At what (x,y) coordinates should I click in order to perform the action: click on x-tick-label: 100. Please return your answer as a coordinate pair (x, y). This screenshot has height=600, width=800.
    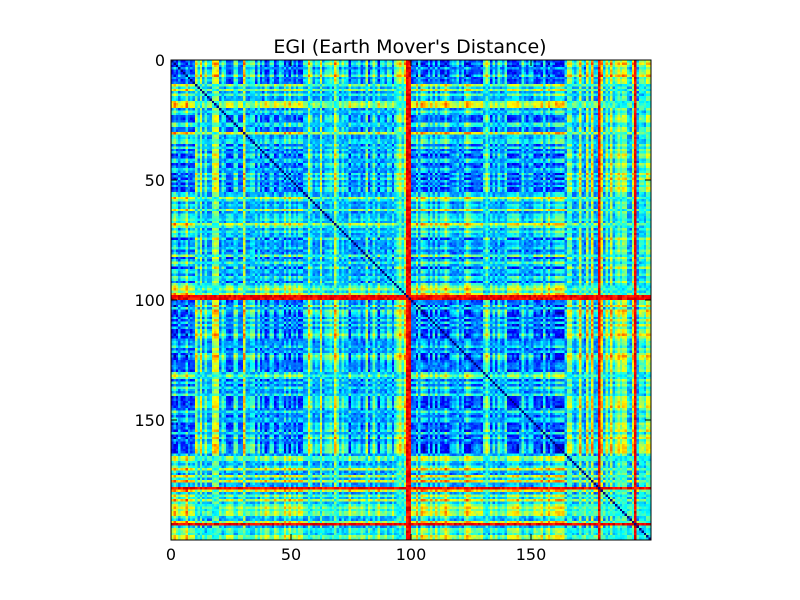
    Looking at the image, I should click on (411, 554).